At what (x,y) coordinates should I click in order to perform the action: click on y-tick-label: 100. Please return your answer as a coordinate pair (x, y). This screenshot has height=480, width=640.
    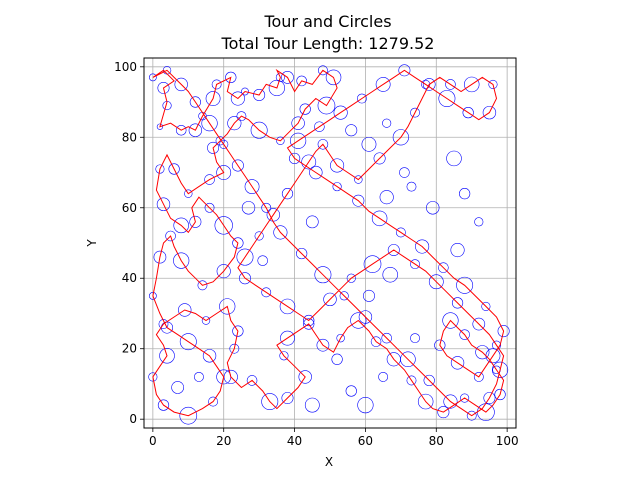
    Looking at the image, I should click on (125, 67).